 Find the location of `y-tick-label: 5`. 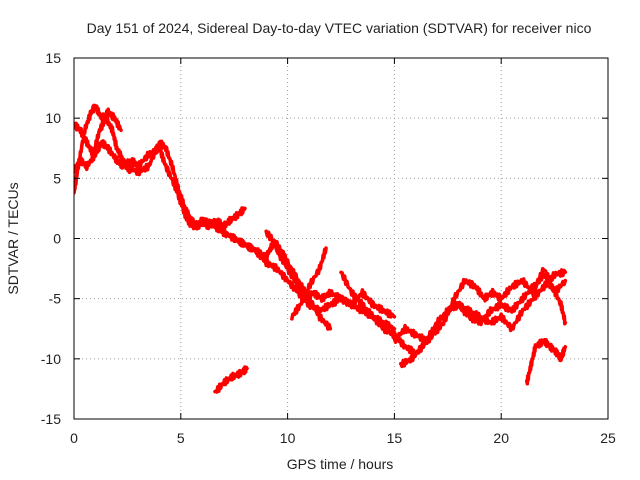

y-tick-label: 5 is located at coordinates (57, 178).